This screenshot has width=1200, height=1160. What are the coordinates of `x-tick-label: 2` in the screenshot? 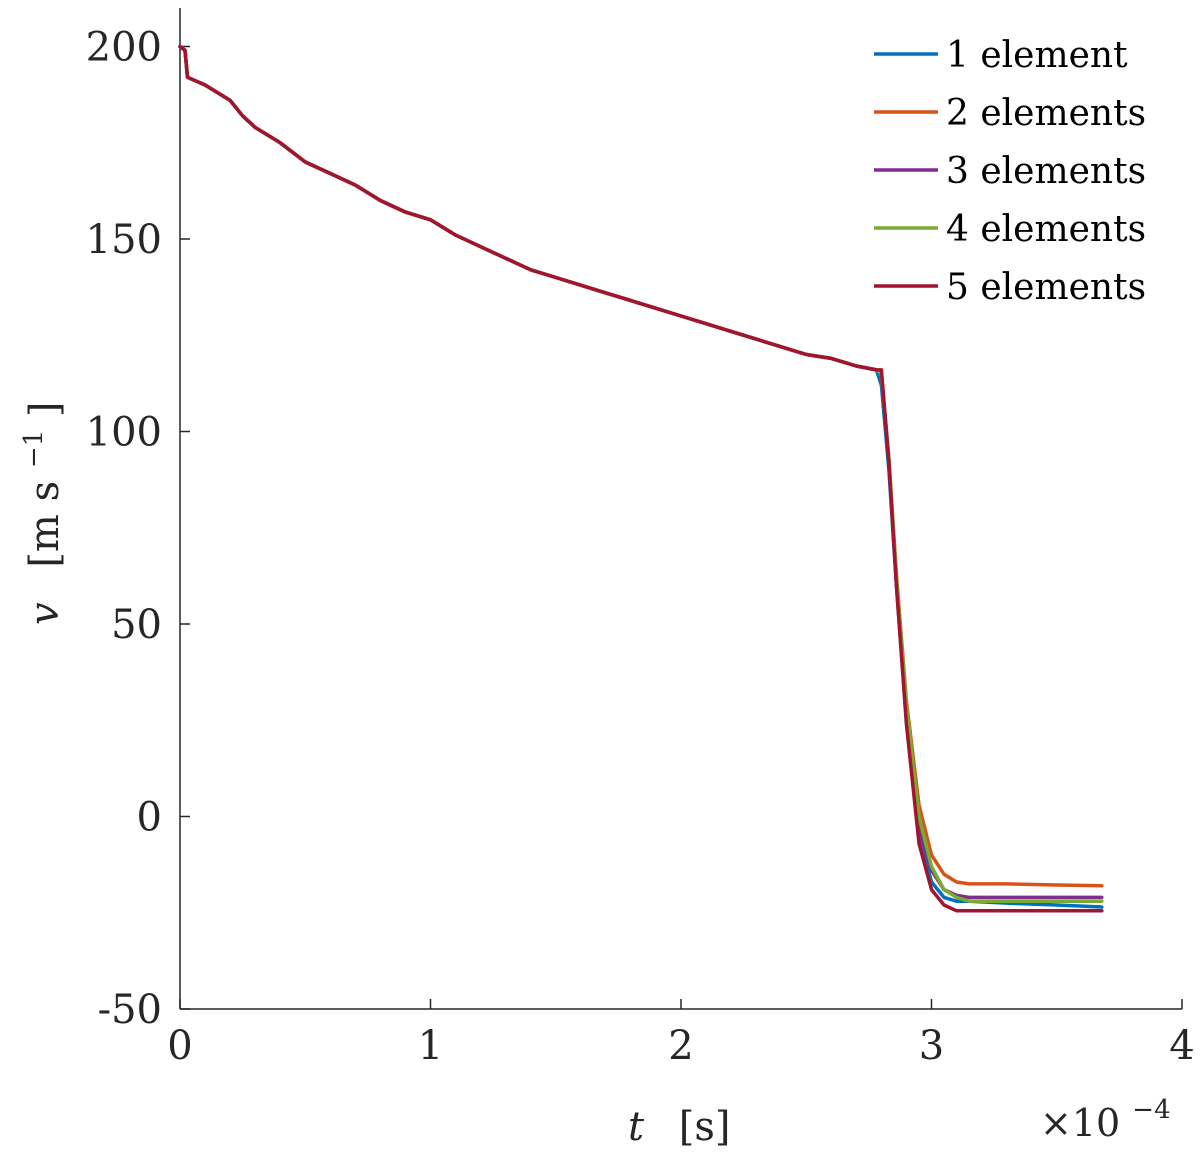 It's located at (680, 1046).